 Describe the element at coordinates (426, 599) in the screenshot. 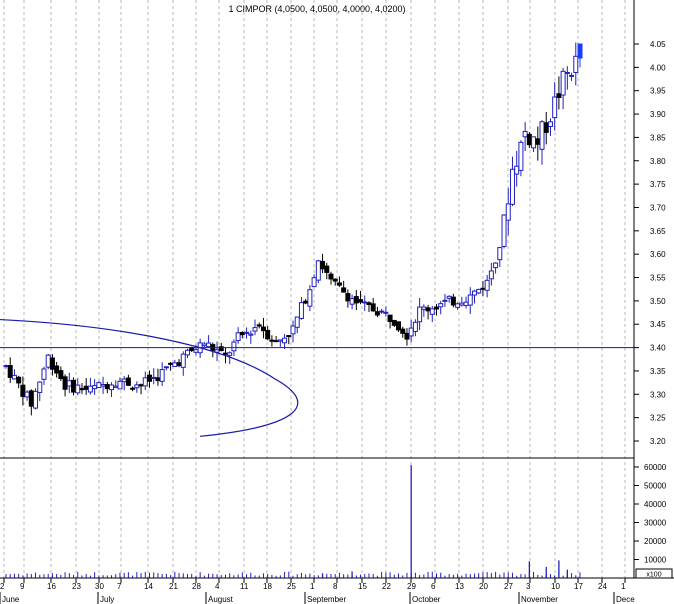

I see `month-label: October` at that location.